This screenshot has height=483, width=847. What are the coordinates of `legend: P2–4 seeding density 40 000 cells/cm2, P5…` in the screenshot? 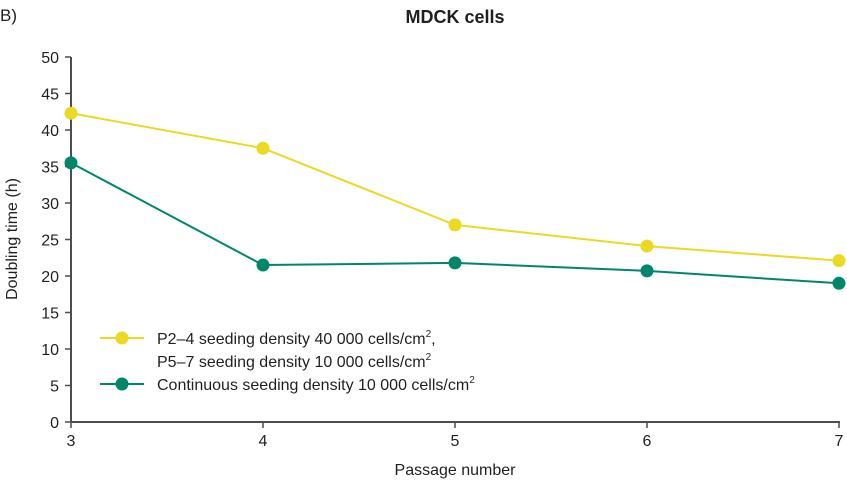 It's located at (287, 361).